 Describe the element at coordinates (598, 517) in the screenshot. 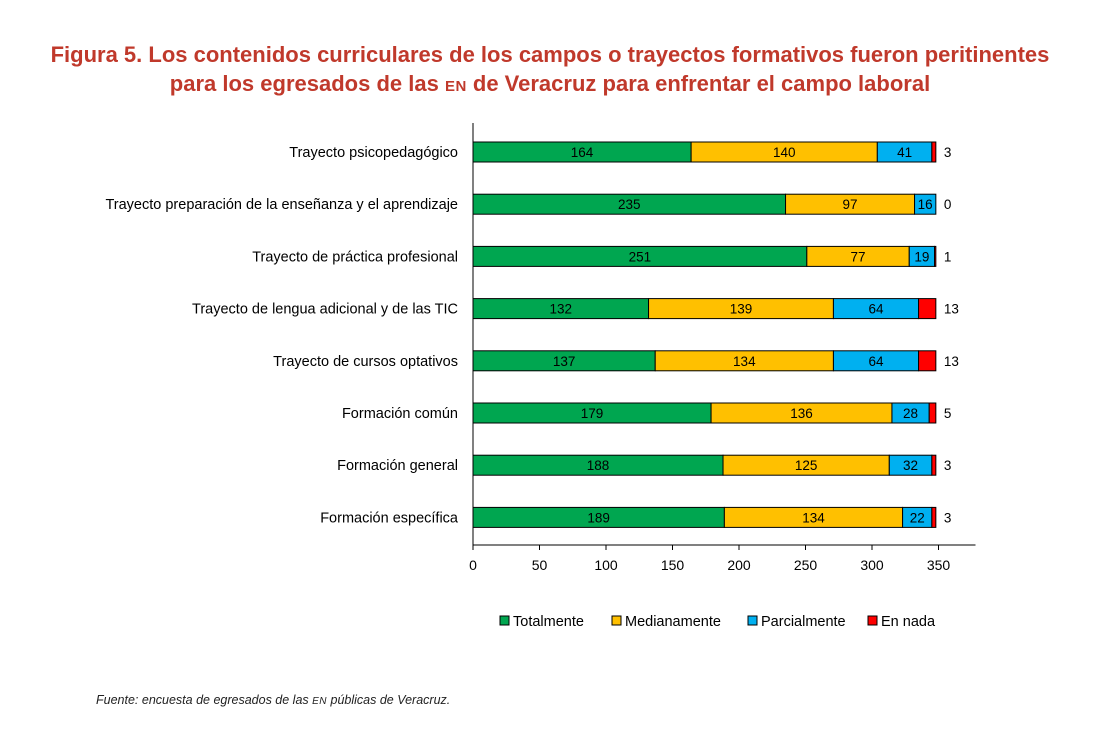

I see `data-label: 189` at that location.